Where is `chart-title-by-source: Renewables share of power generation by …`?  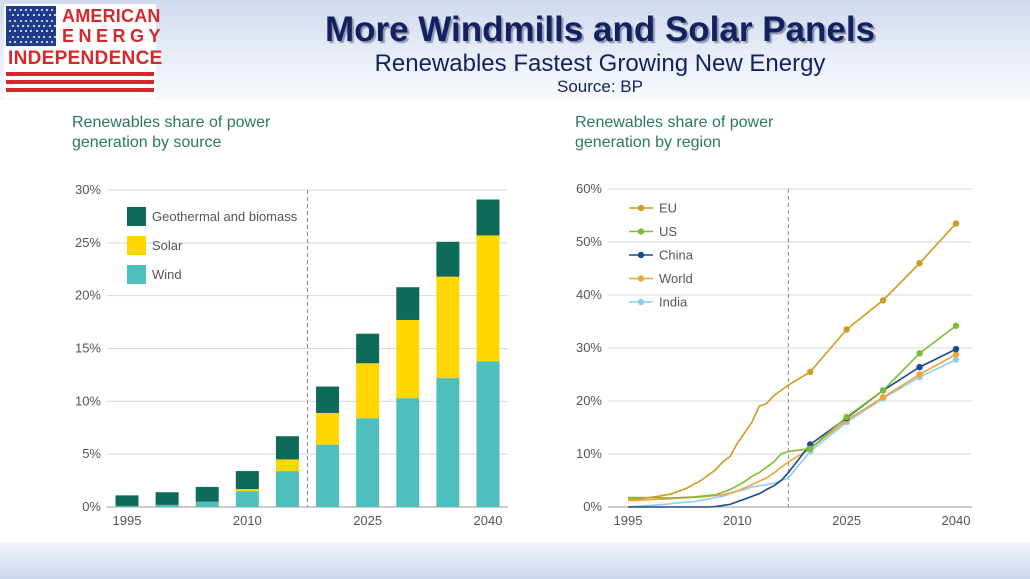
chart-title-by-source: Renewables share of power generation by … is located at coordinates (171, 132).